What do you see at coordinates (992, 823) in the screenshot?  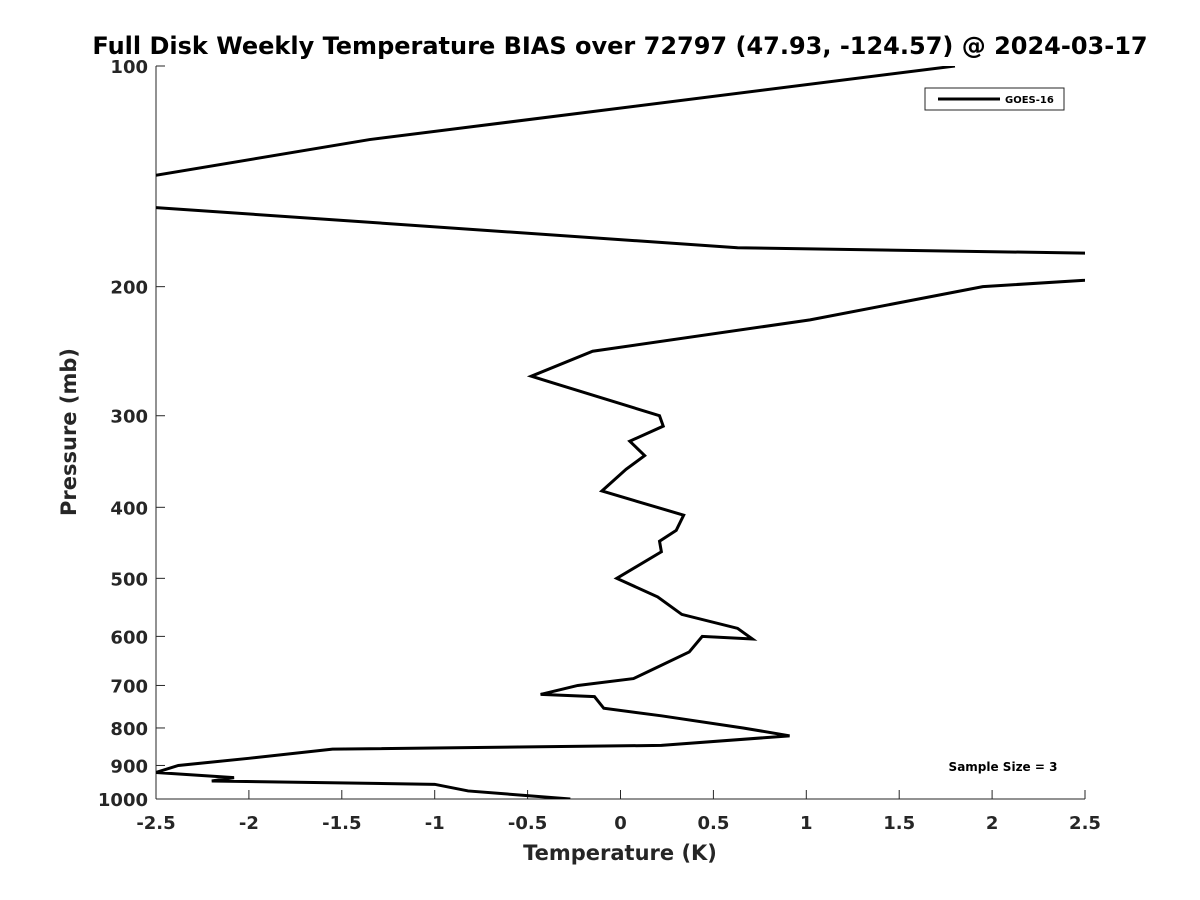 I see `x-tick-label: 2` at bounding box center [992, 823].